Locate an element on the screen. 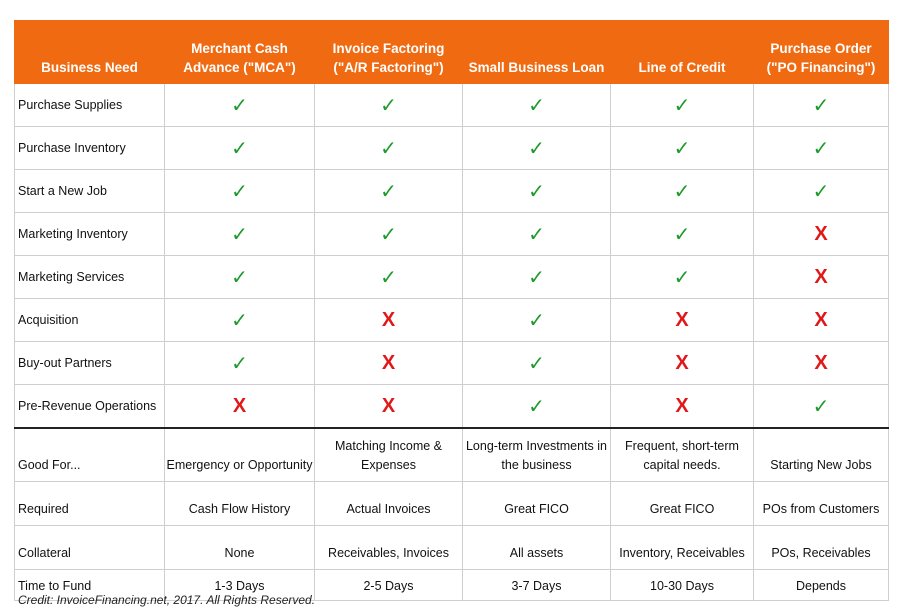 This screenshot has height=614, width=907. table-row: Marketing Services ✓ ✓ ✓ ✓ X is located at coordinates (451, 277).